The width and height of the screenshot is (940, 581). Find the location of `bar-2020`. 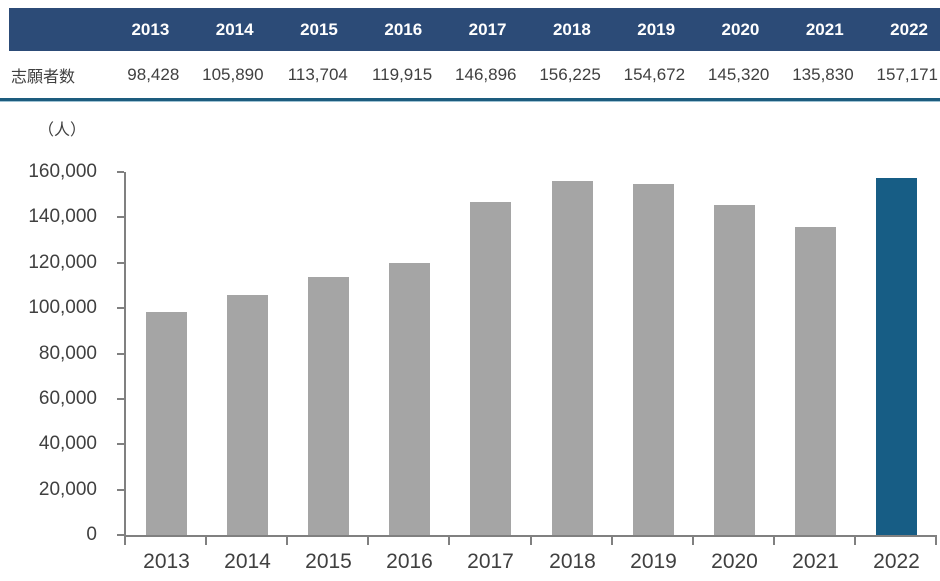

bar-2020 is located at coordinates (734, 370).